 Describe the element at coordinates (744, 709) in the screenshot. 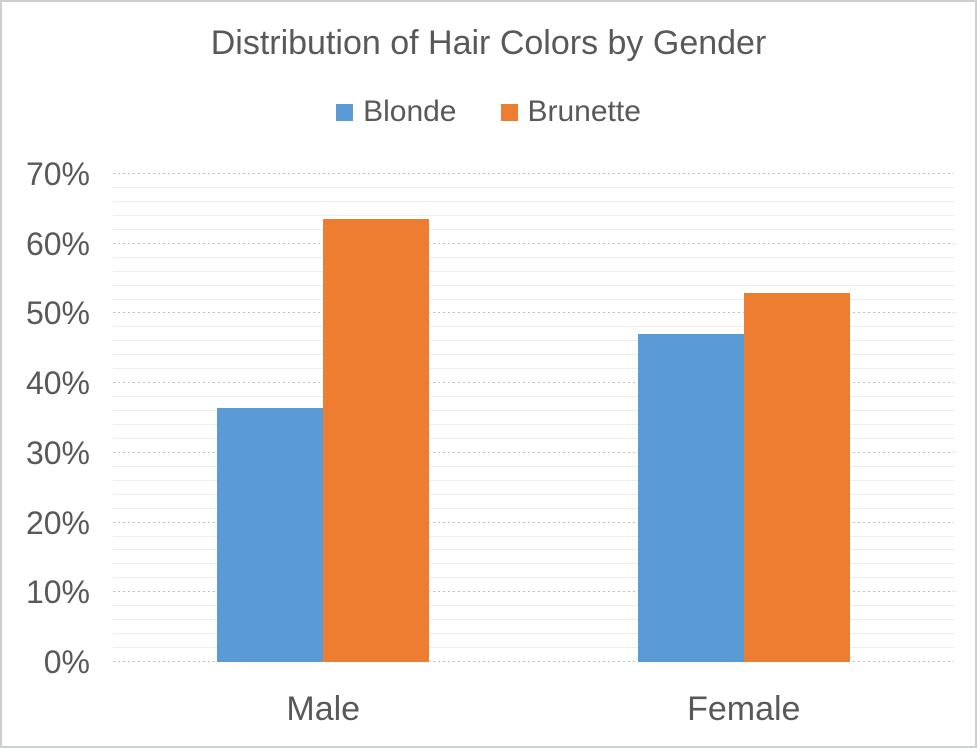

I see `x-tick-label-female: Female` at that location.